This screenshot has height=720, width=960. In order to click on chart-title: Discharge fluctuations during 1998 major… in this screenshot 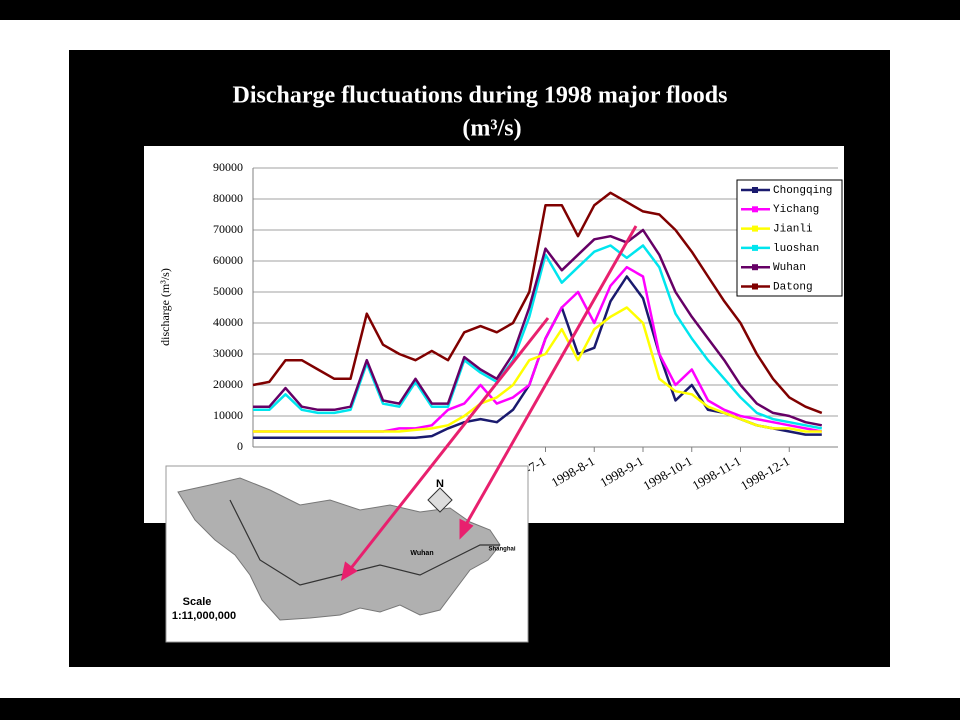, I will do `click(480, 96)`.